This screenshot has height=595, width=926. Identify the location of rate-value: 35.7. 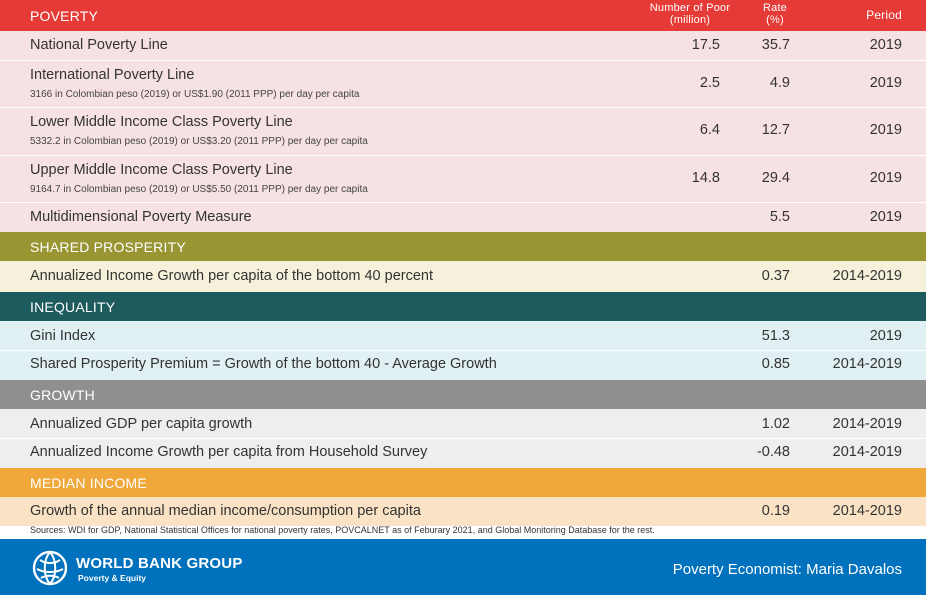
(775, 45).